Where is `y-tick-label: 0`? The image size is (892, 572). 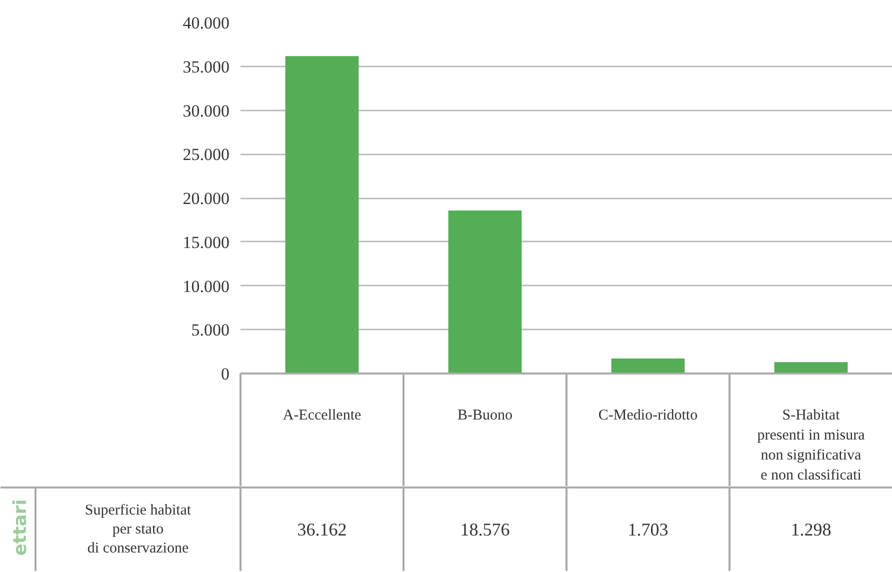 y-tick-label: 0 is located at coordinates (225, 374).